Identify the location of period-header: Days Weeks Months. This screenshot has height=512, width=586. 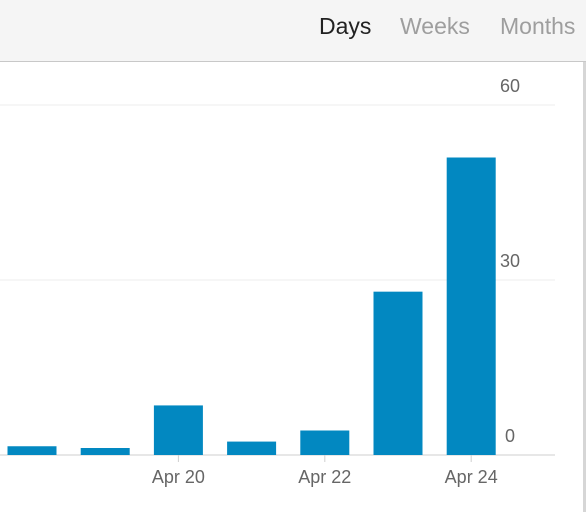
(293, 31).